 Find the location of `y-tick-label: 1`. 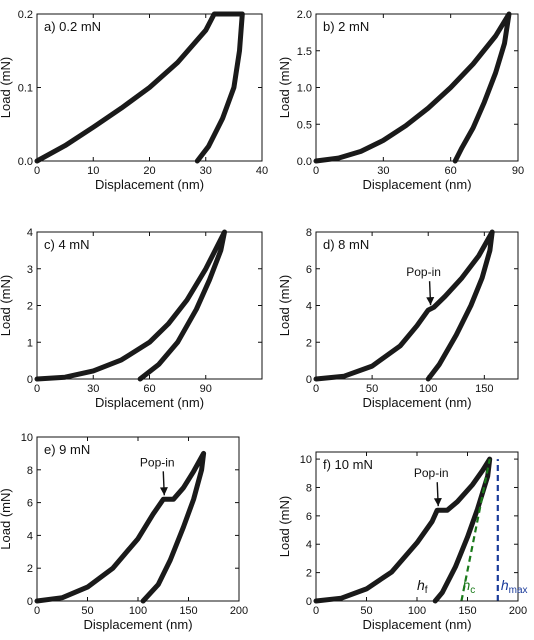

y-tick-label: 1 is located at coordinates (30, 343).